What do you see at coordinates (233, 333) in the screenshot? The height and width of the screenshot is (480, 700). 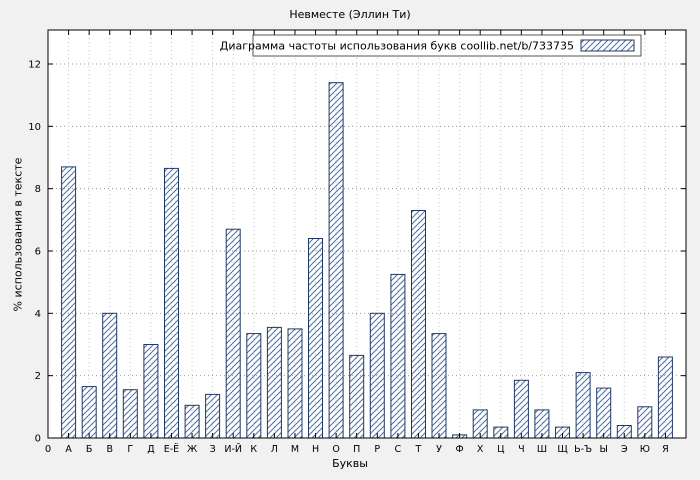 I see `bar-И-Й` at bounding box center [233, 333].